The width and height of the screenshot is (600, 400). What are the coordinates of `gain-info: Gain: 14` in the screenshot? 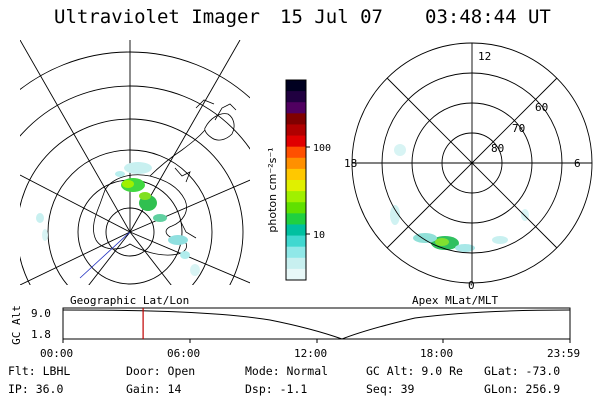 It's located at (154, 389).